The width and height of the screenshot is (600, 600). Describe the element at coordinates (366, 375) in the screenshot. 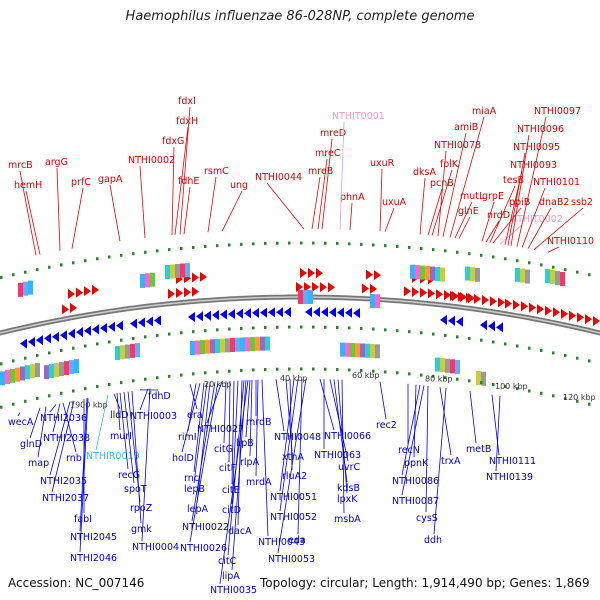

I see `ruler-tick-label: 60 kbp` at that location.